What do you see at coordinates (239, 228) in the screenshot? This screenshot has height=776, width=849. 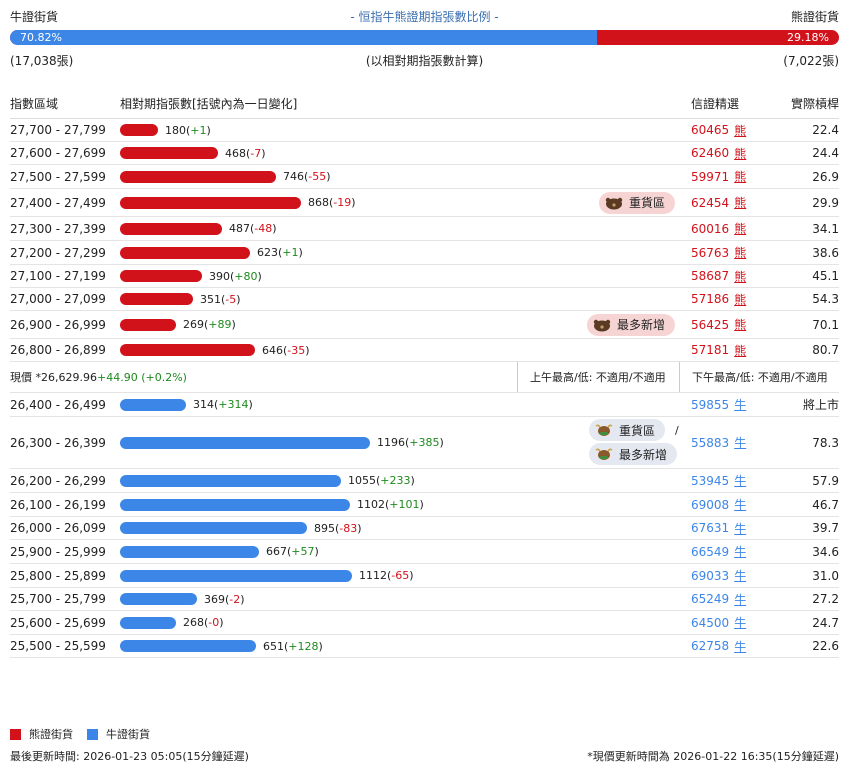 I see `contracts-number: 487` at bounding box center [239, 228].